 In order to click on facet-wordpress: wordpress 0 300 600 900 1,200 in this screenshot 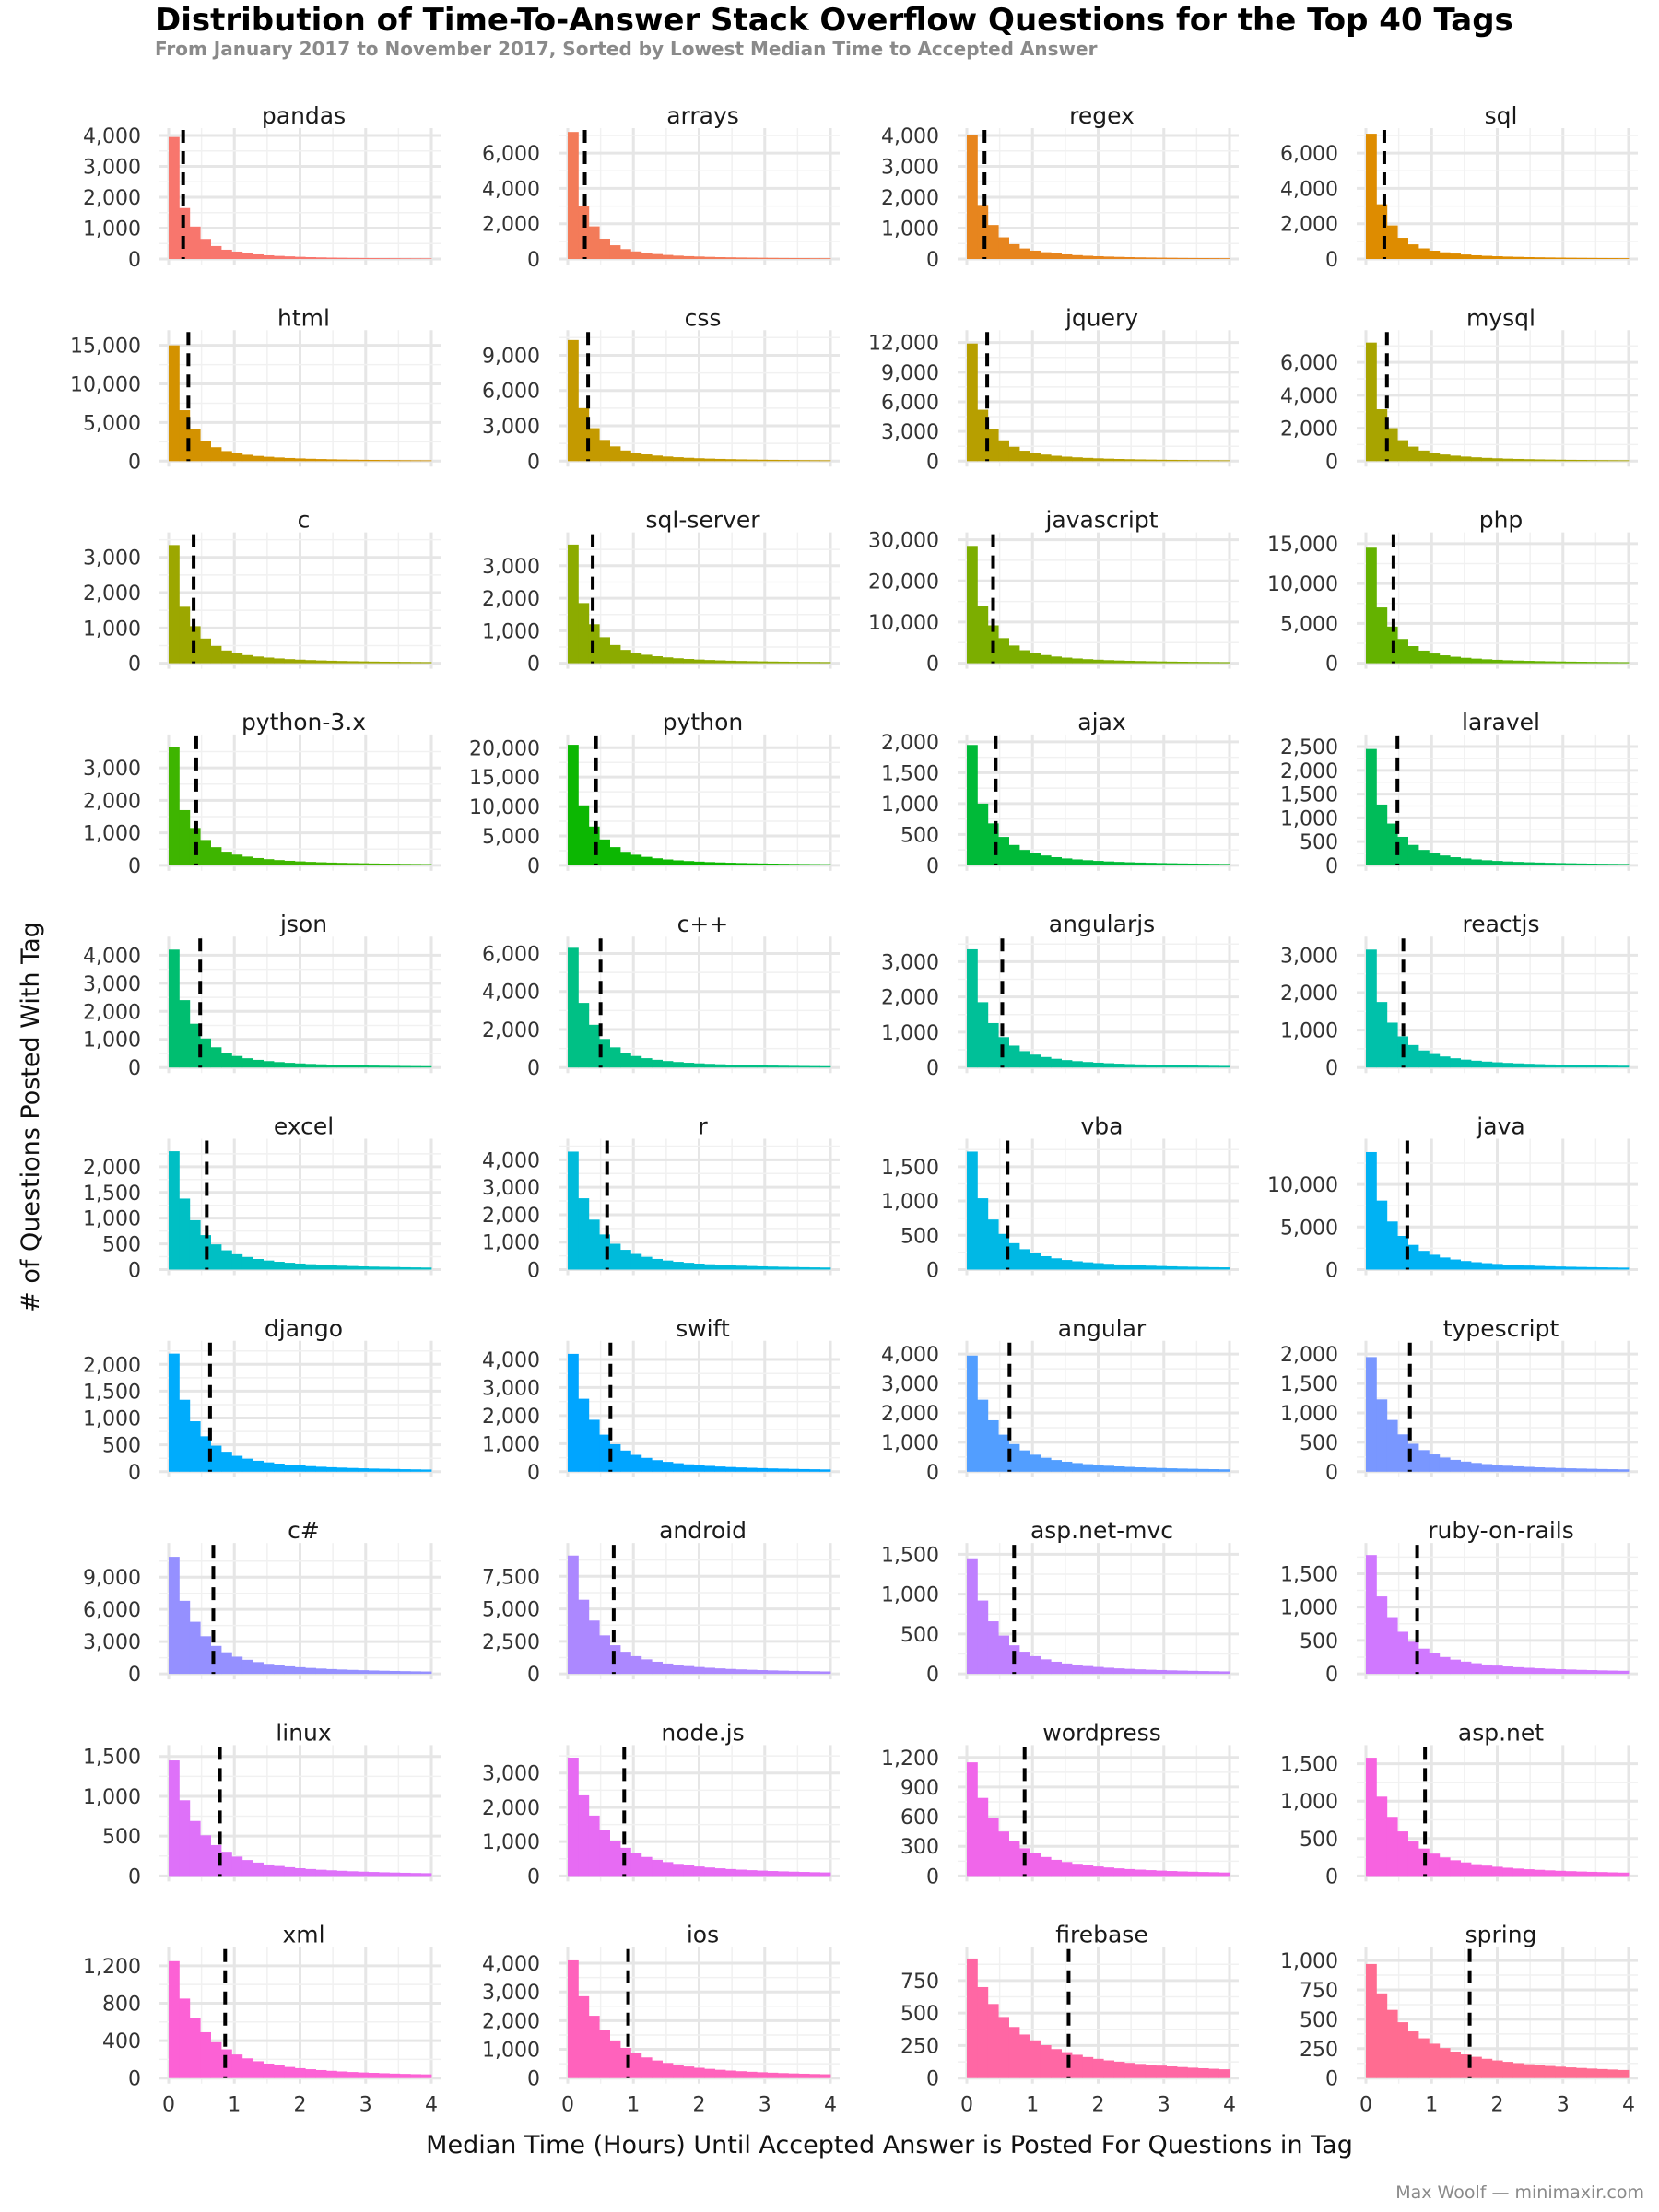, I will do `click(1060, 1803)`.